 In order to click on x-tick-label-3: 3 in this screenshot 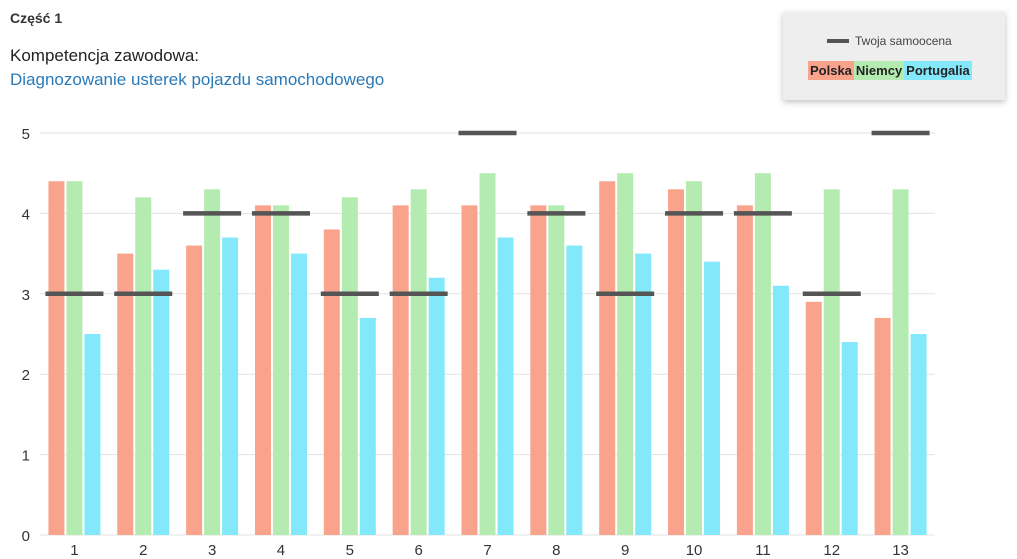, I will do `click(212, 550)`.